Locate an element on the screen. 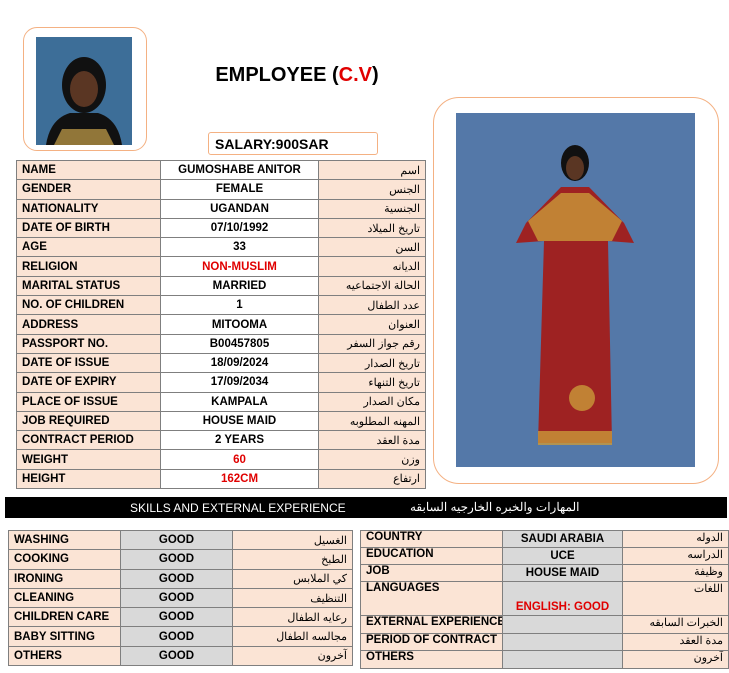  table-row: OTHERS GOOD آخرون is located at coordinates (180, 656).